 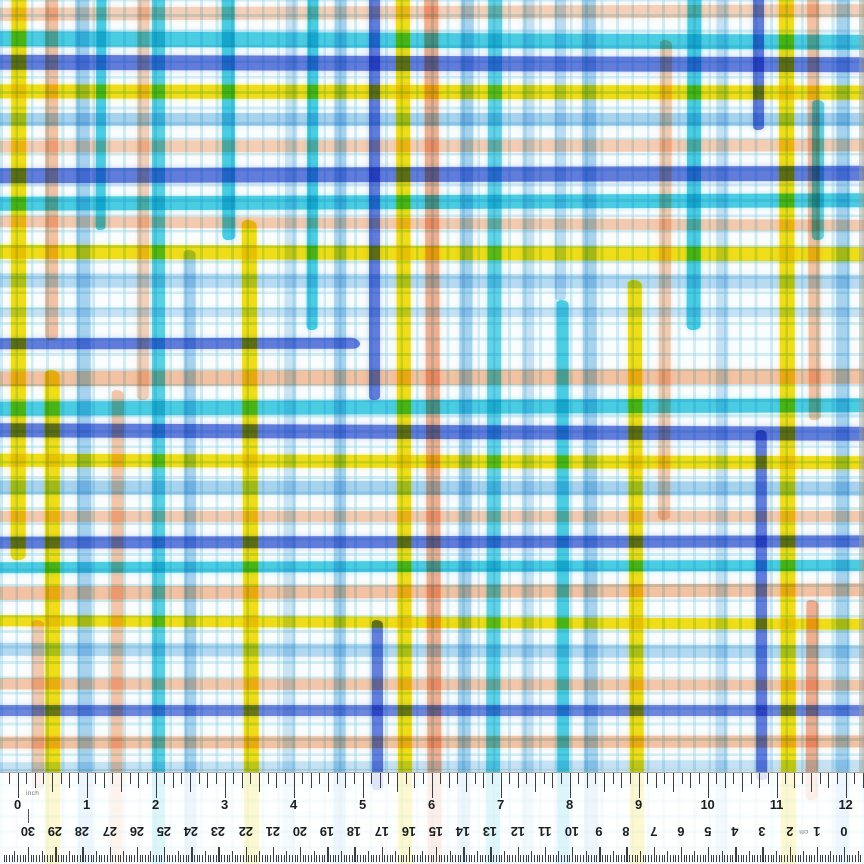 What do you see at coordinates (86, 804) in the screenshot?
I see `inch-number: 1` at bounding box center [86, 804].